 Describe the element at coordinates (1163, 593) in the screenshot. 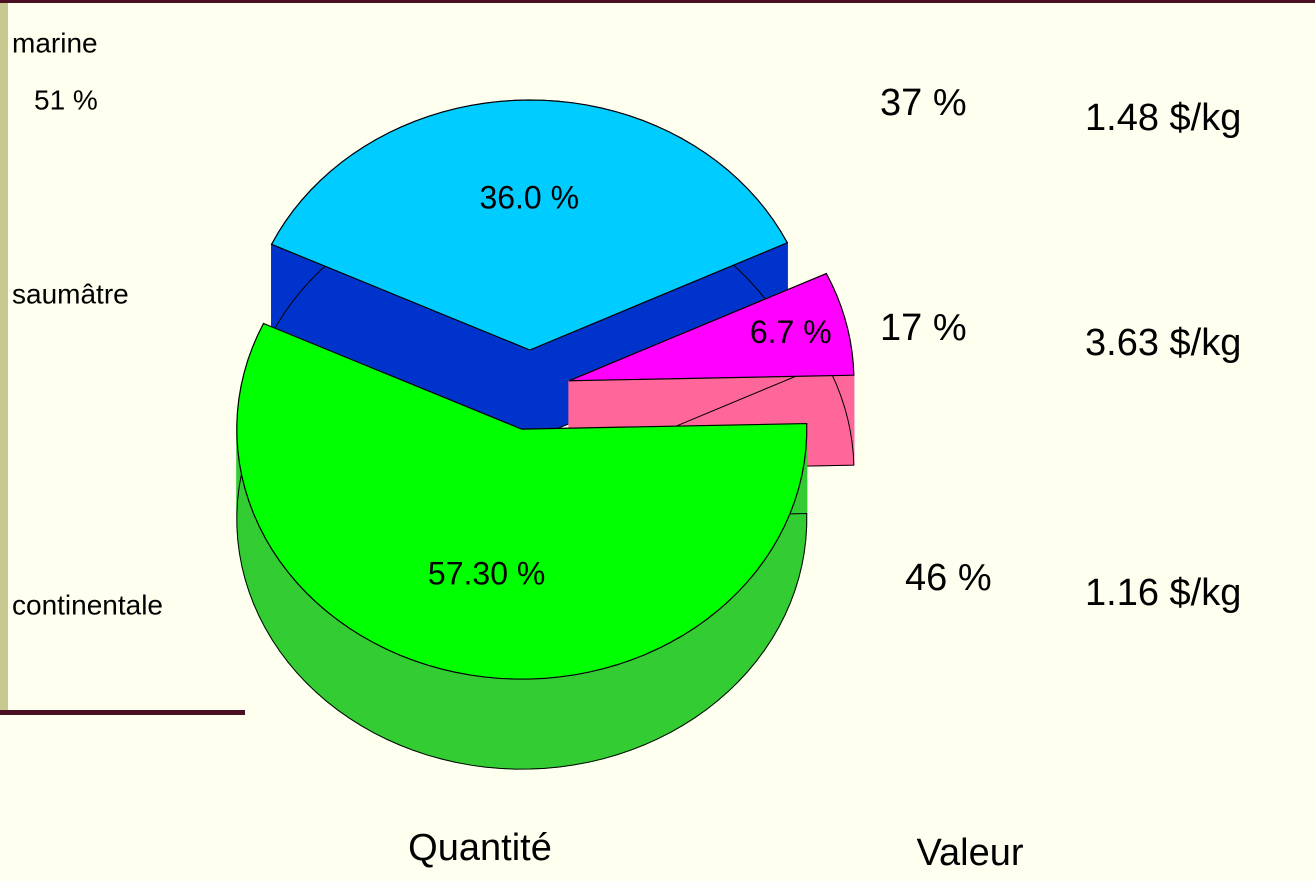

I see `price: 1.16 $/kg` at that location.